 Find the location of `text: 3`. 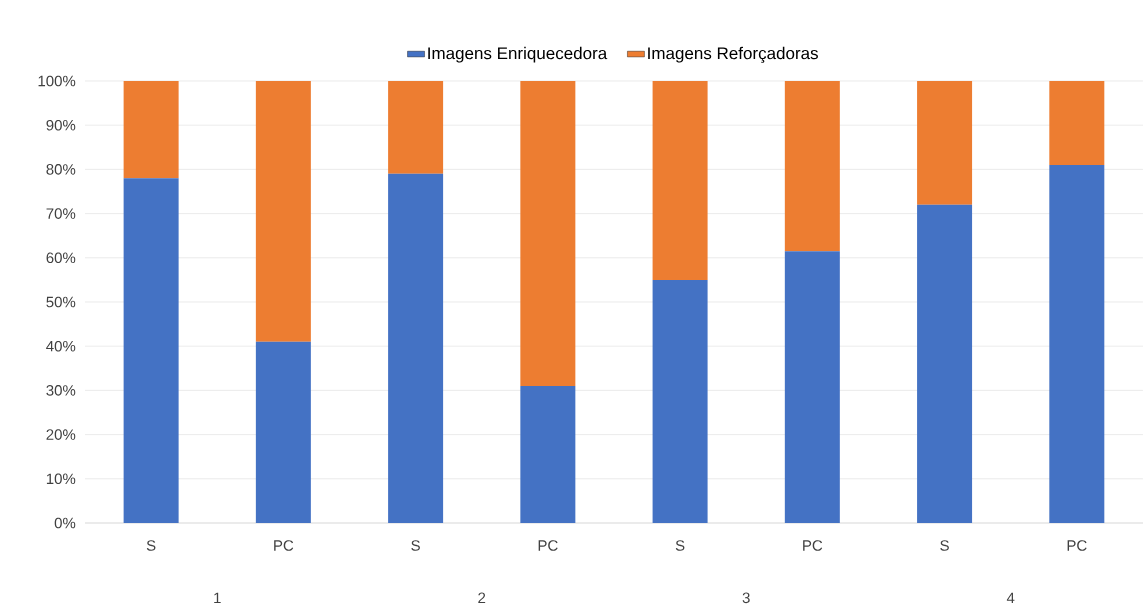

text: 3 is located at coordinates (746, 598).